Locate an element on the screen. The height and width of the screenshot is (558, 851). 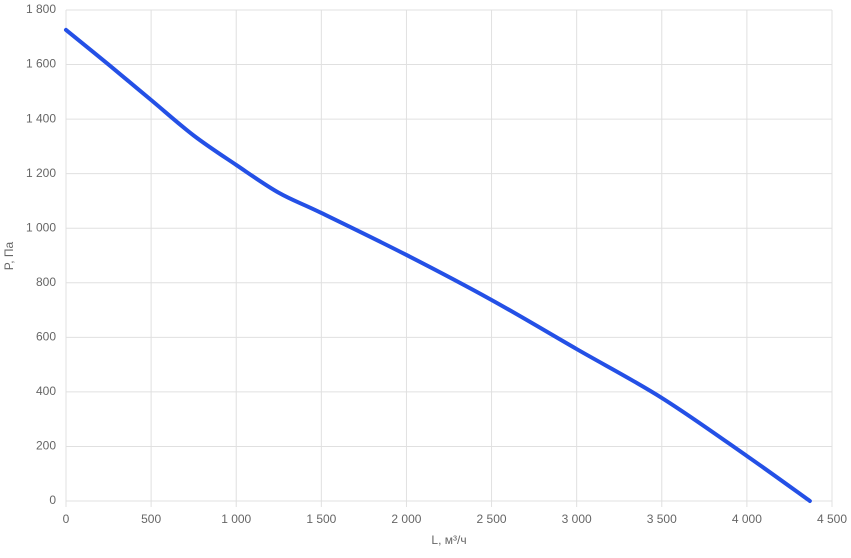
x-axis-title: L, м³/ч is located at coordinates (448, 540).